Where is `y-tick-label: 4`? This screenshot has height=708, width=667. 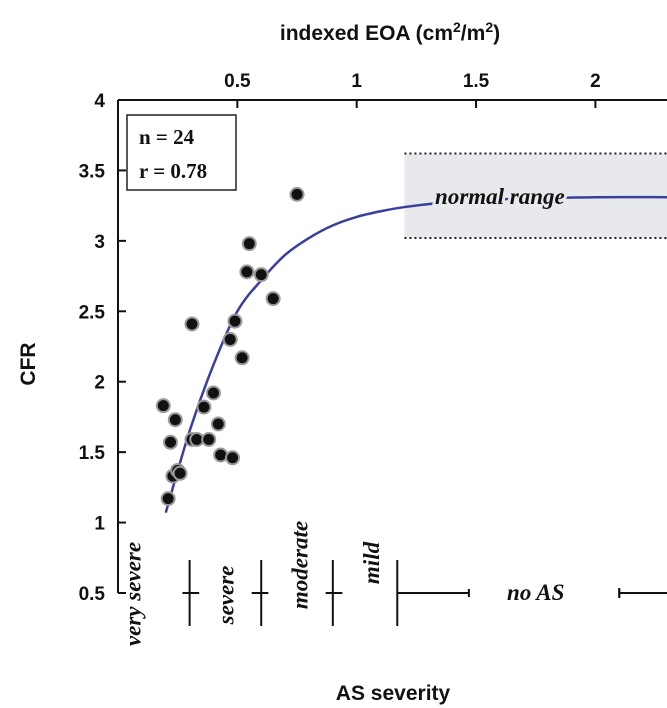 y-tick-label: 4 is located at coordinates (99, 101).